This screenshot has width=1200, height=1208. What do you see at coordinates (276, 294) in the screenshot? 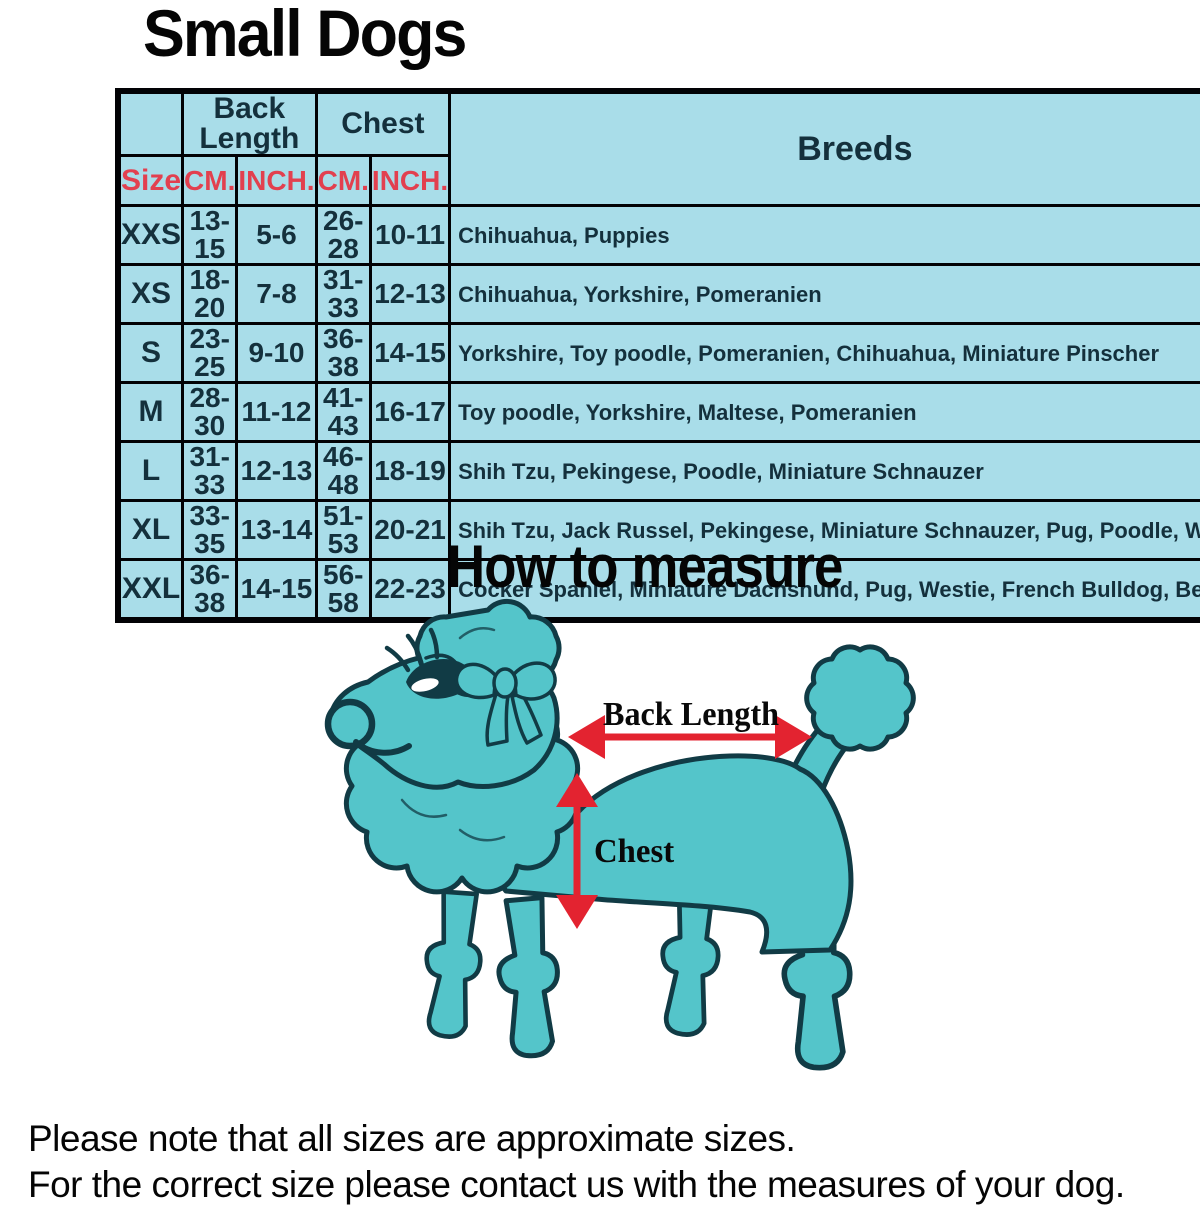
I see `back-inch-cell: 7-8` at bounding box center [276, 294].